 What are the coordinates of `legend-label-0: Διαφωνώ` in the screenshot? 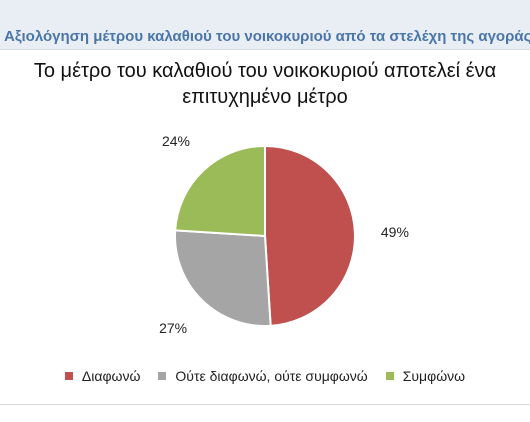 It's located at (111, 376).